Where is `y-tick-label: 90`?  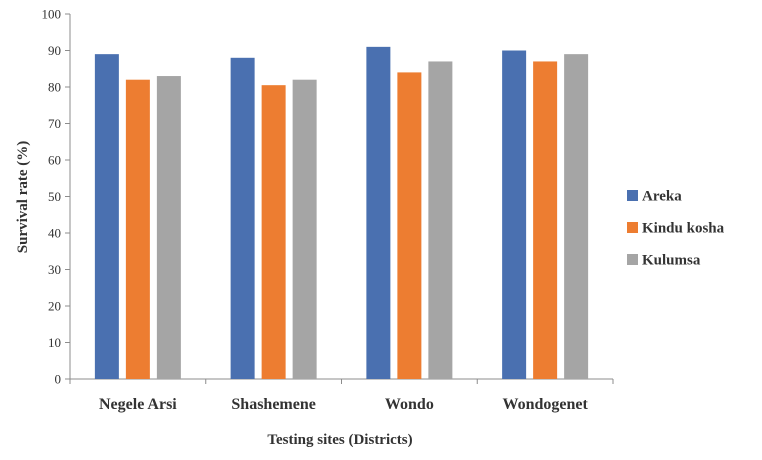
y-tick-label: 90 is located at coordinates (54, 50).